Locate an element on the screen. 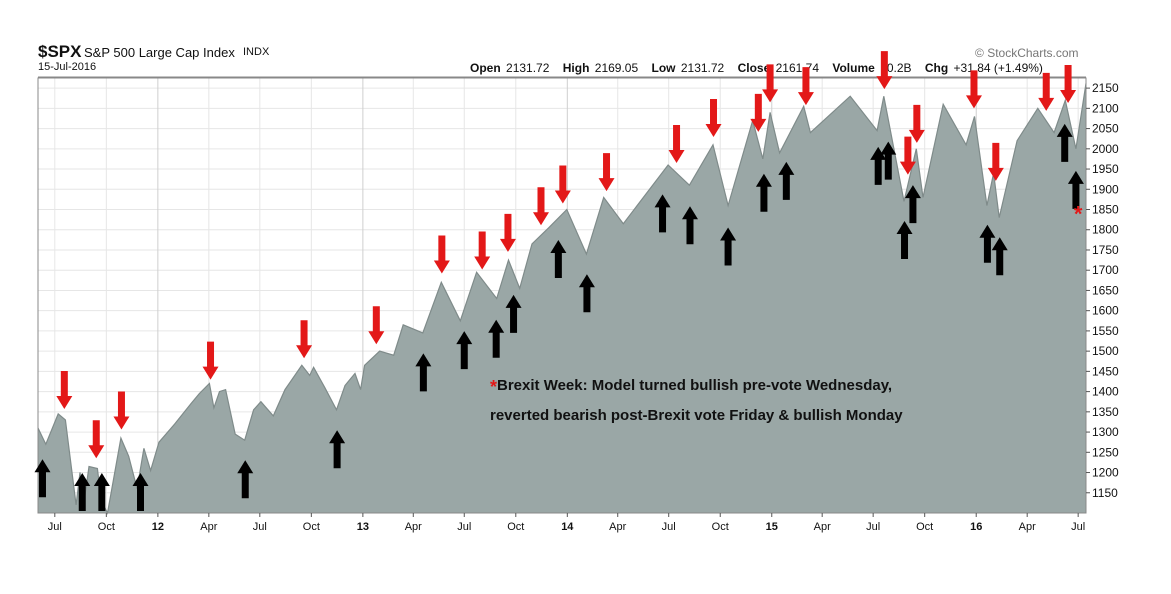 The width and height of the screenshot is (1171, 594). x-tick-label: 13 is located at coordinates (363, 527).